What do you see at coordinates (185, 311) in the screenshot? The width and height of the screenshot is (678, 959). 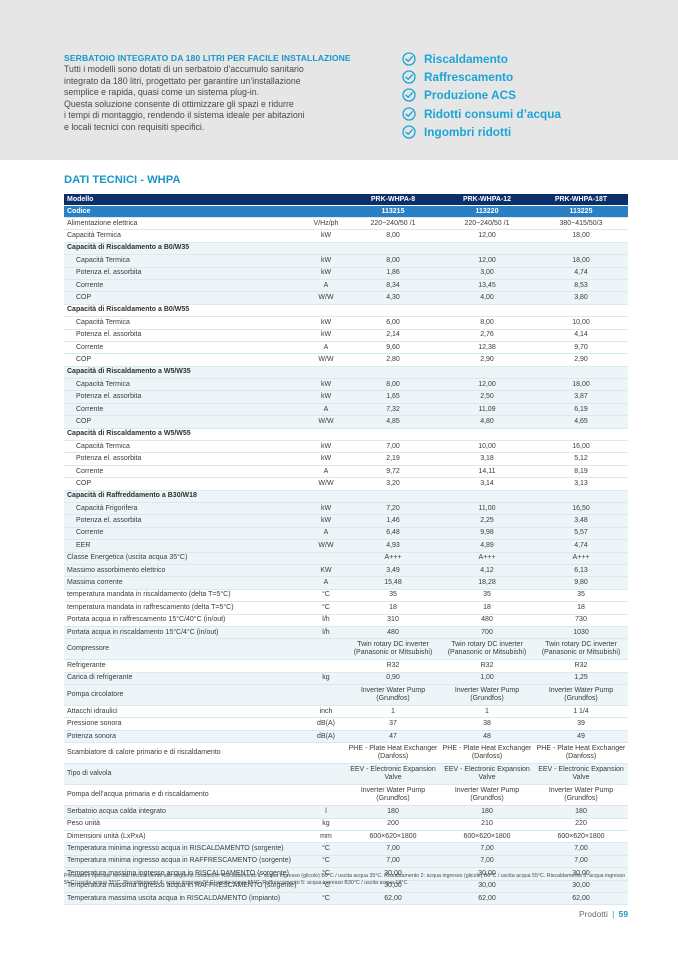 I see `row-label: Capacità di Riscaldamento a B0/W55` at bounding box center [185, 311].